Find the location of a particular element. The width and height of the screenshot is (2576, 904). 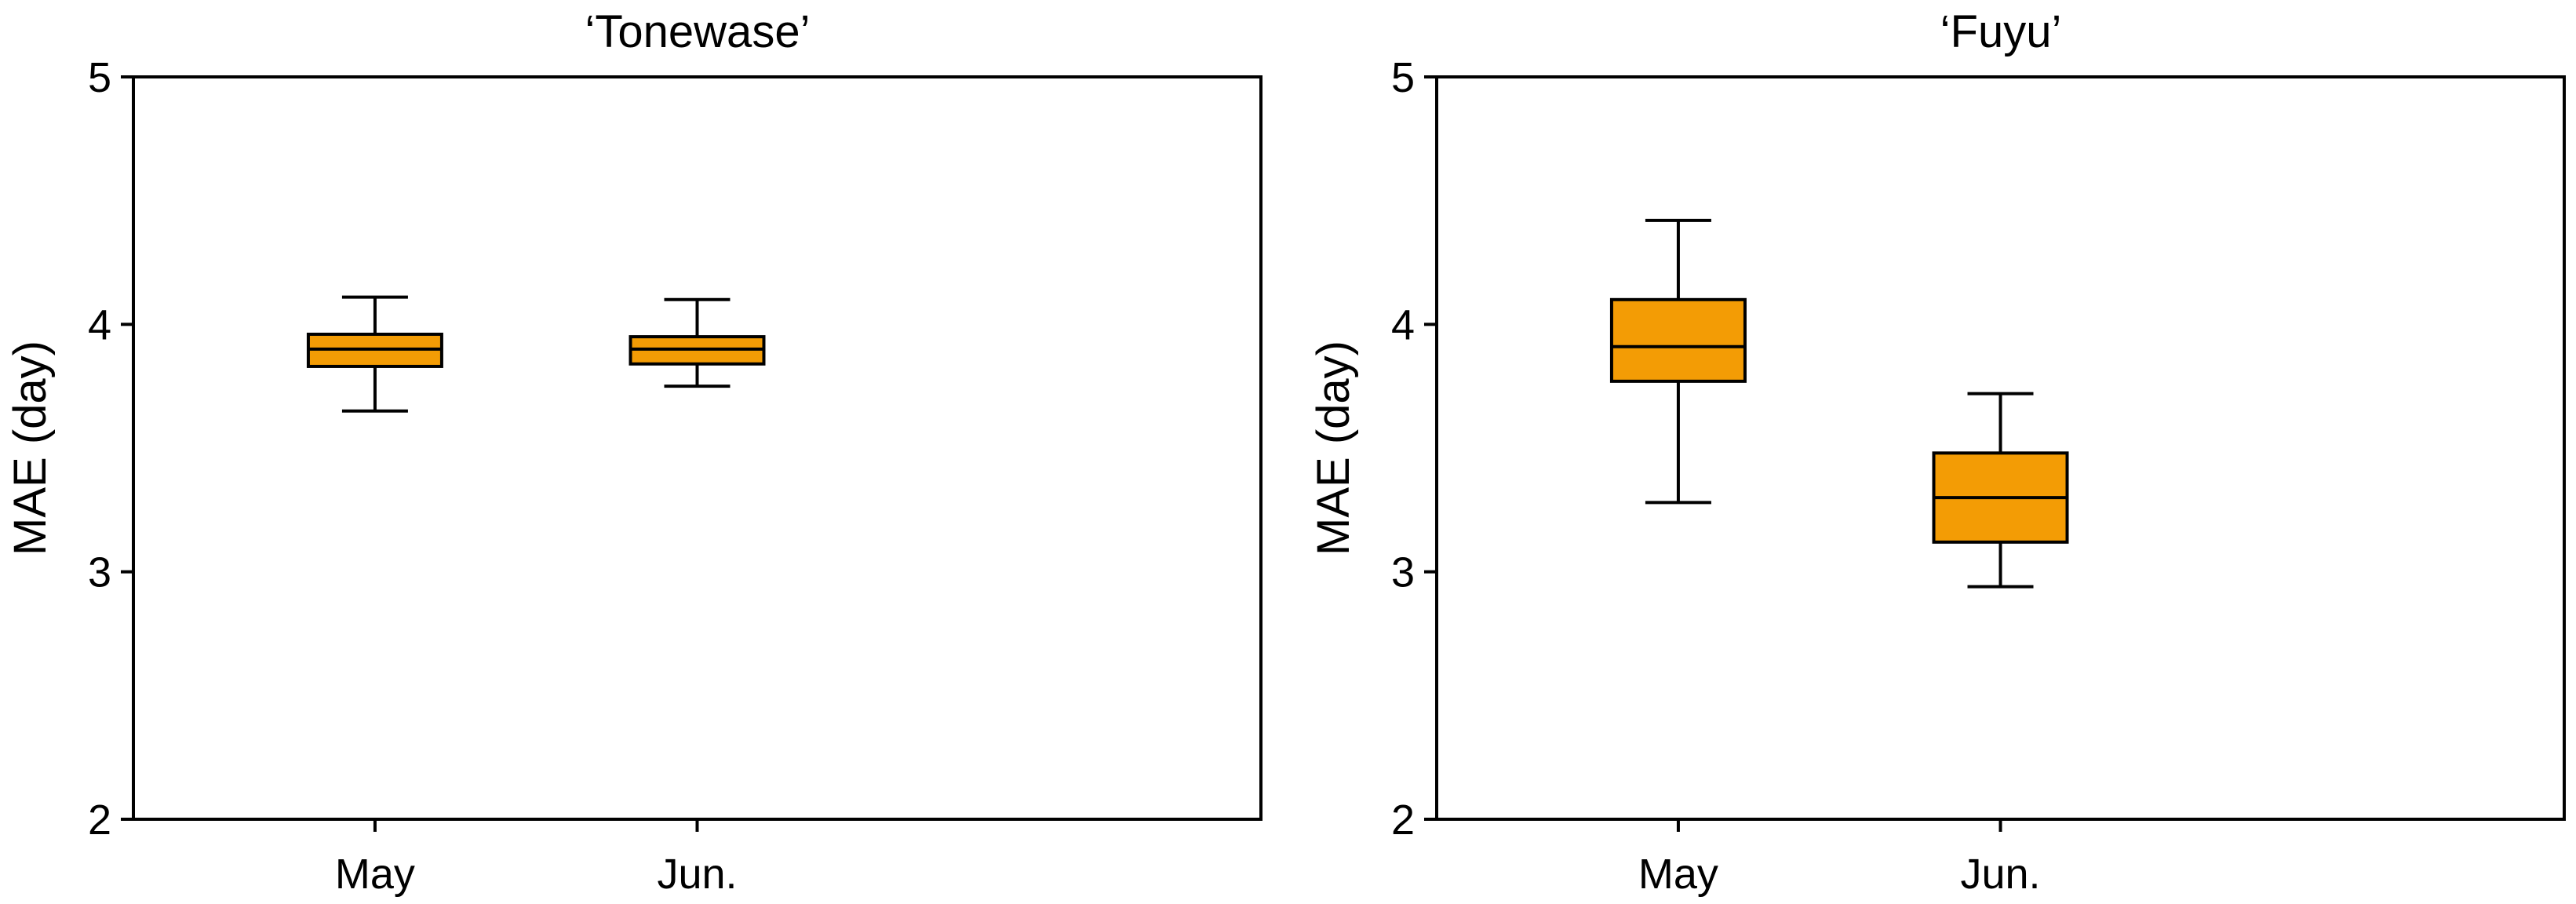

chart-title: ‘Fuyu’ is located at coordinates (2001, 31).